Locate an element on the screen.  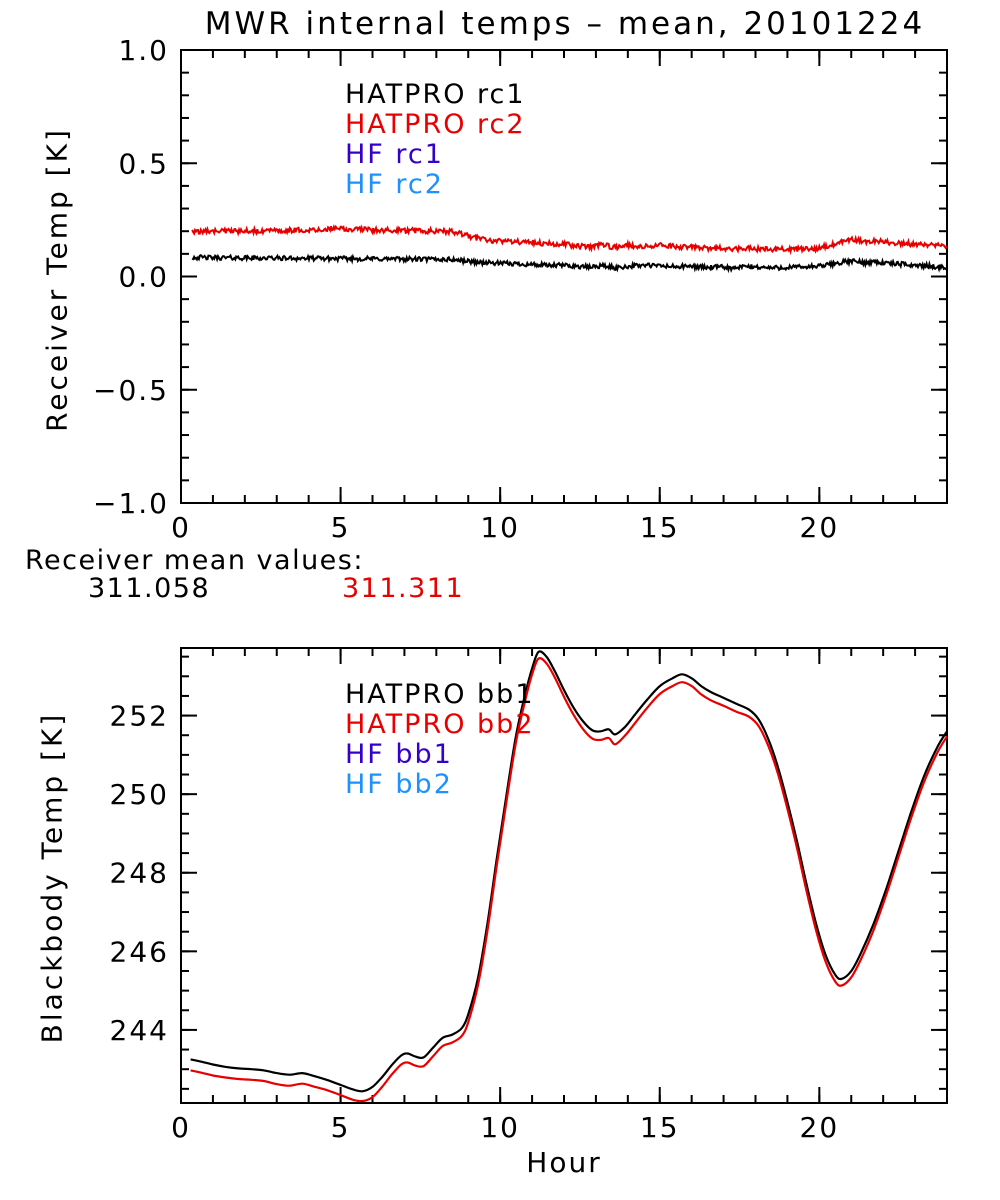
y-tick-label: 250 is located at coordinates (139, 794).